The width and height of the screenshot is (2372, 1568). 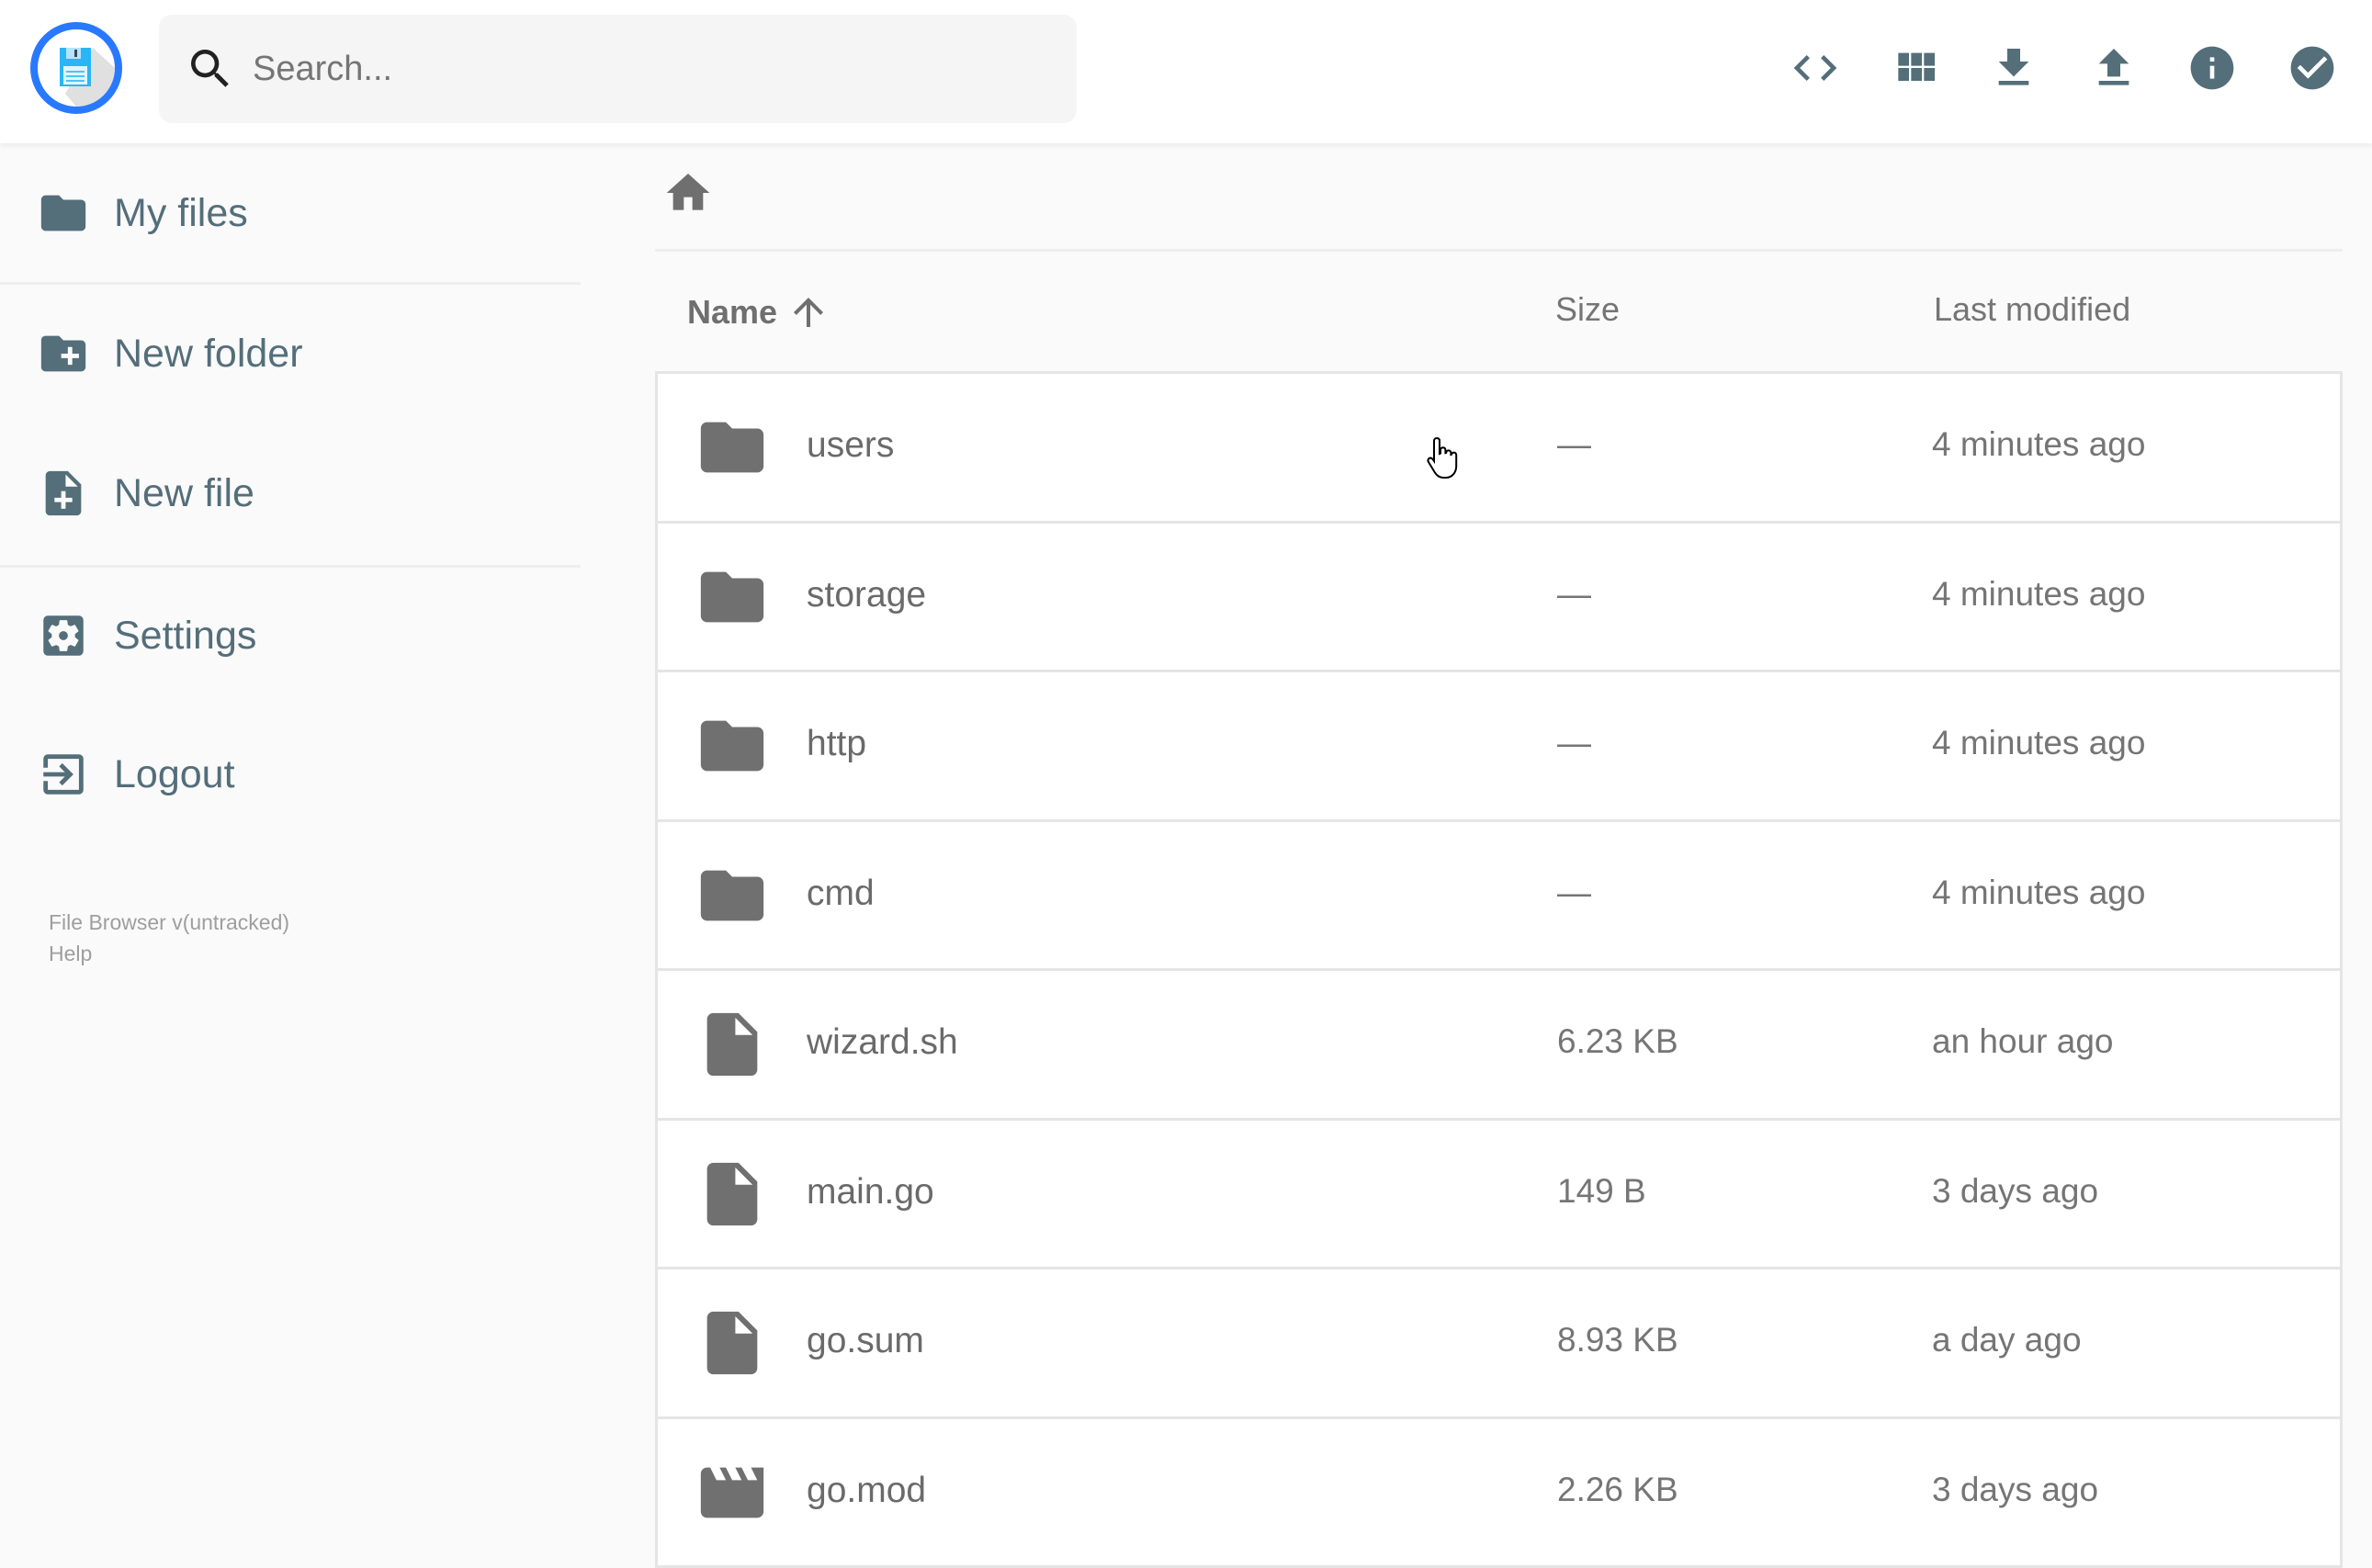 I want to click on sidebar-item-new-folder: New folder, so click(x=290, y=354).